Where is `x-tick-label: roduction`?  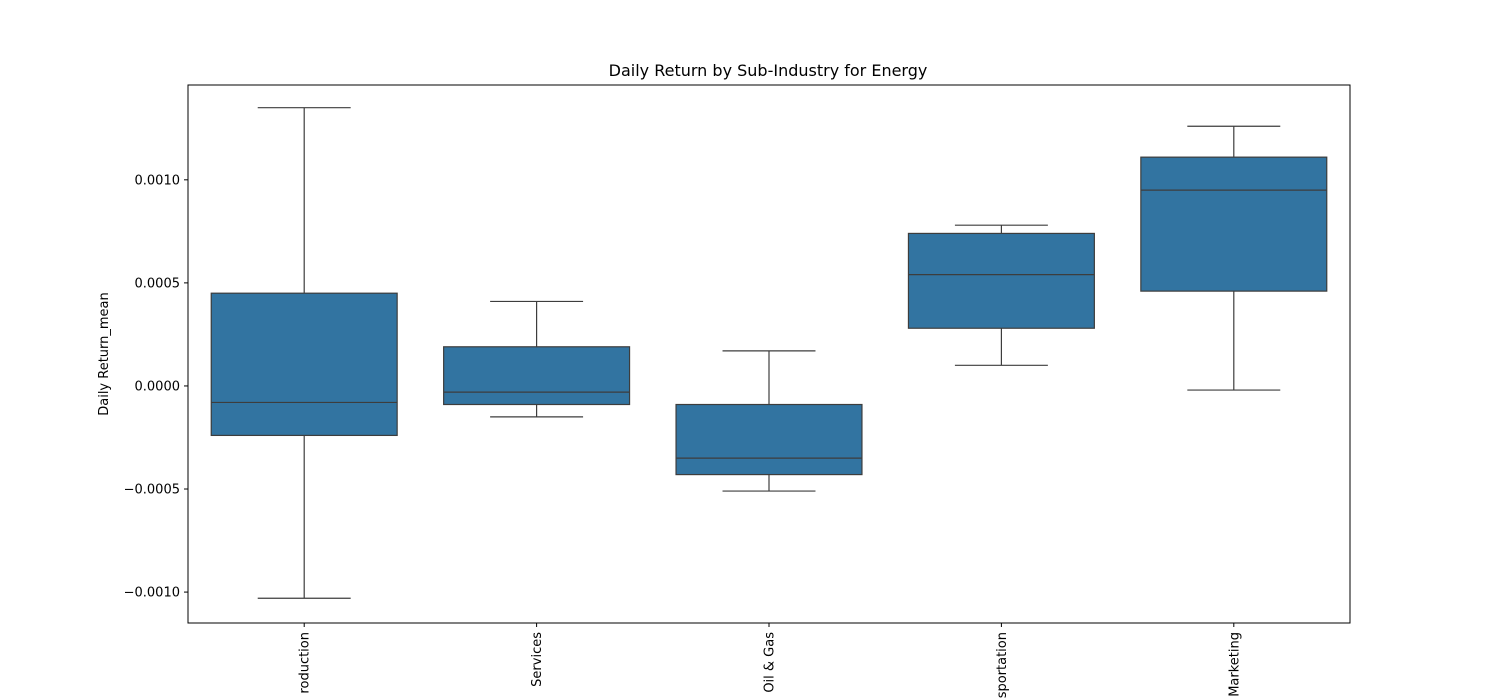 x-tick-label: roduction is located at coordinates (305, 663).